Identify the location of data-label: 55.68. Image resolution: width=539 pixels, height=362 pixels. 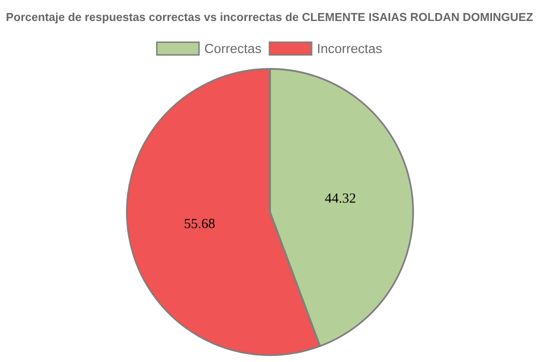
(199, 223).